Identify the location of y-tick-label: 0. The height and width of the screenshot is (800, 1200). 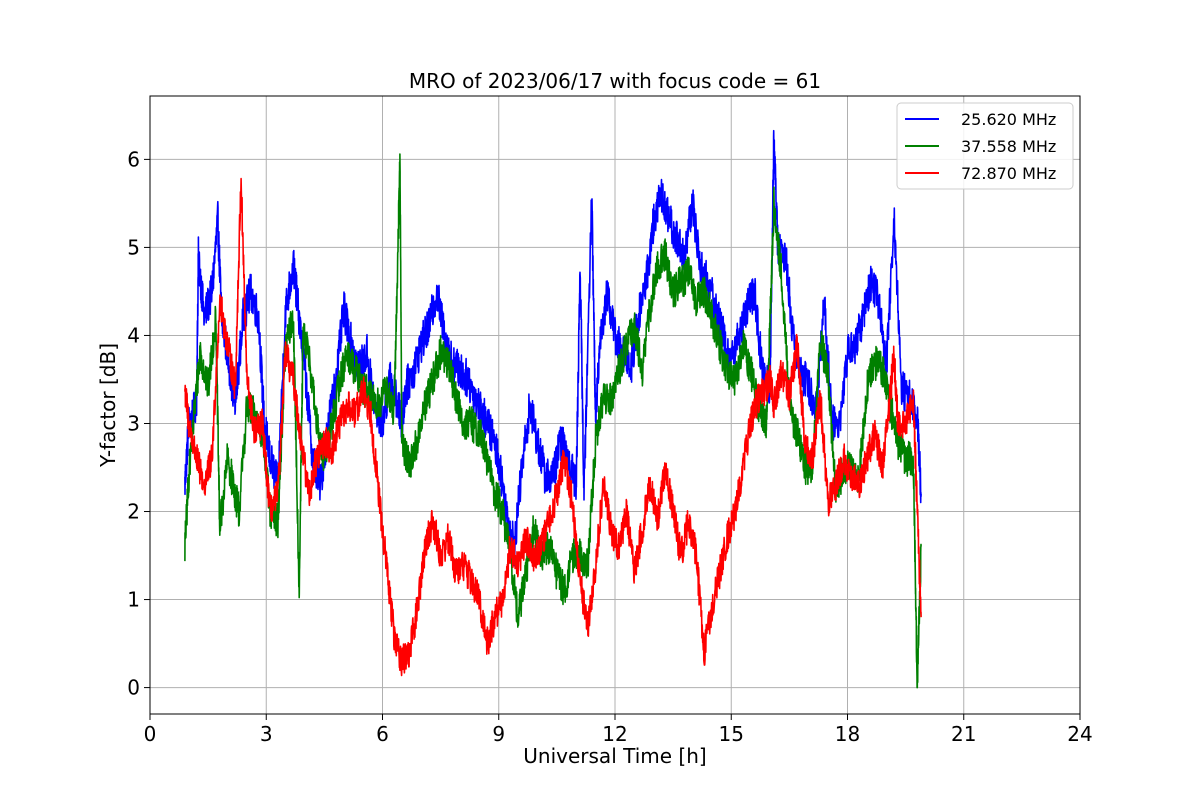
(133, 688).